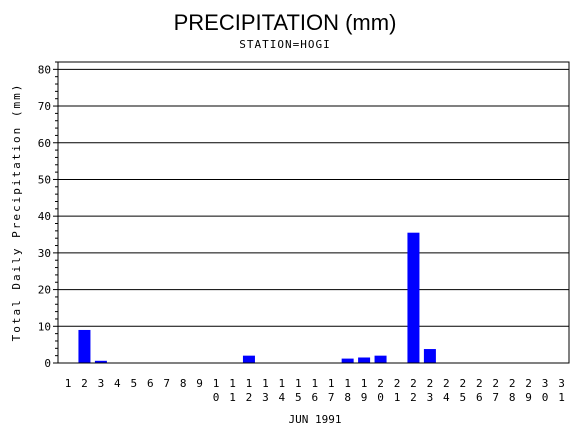 This screenshot has height=430, width=570. I want to click on y-axis-label: Total Daily Precipitation (mm), so click(16, 212).